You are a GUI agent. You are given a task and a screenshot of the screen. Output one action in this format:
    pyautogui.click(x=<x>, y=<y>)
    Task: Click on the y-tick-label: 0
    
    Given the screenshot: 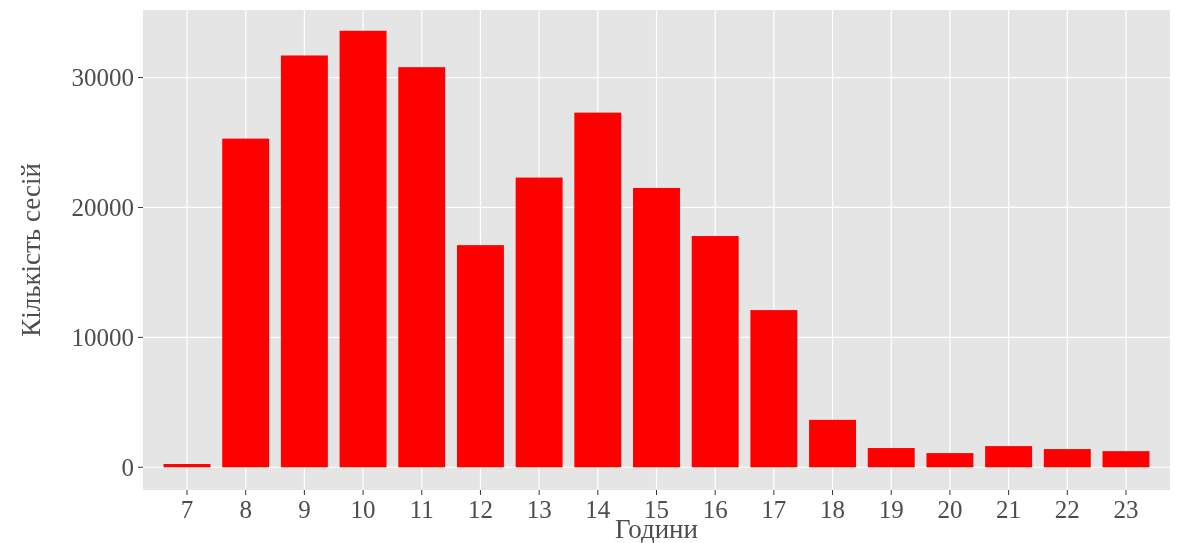 What is the action you would take?
    pyautogui.click(x=127, y=468)
    